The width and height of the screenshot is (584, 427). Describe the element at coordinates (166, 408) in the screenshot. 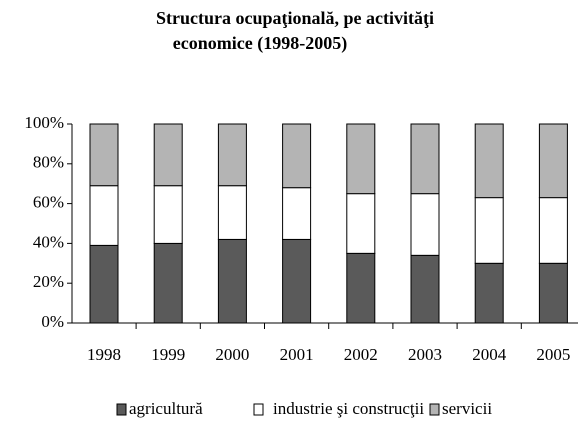

I see `legend-label: agricultură` at that location.